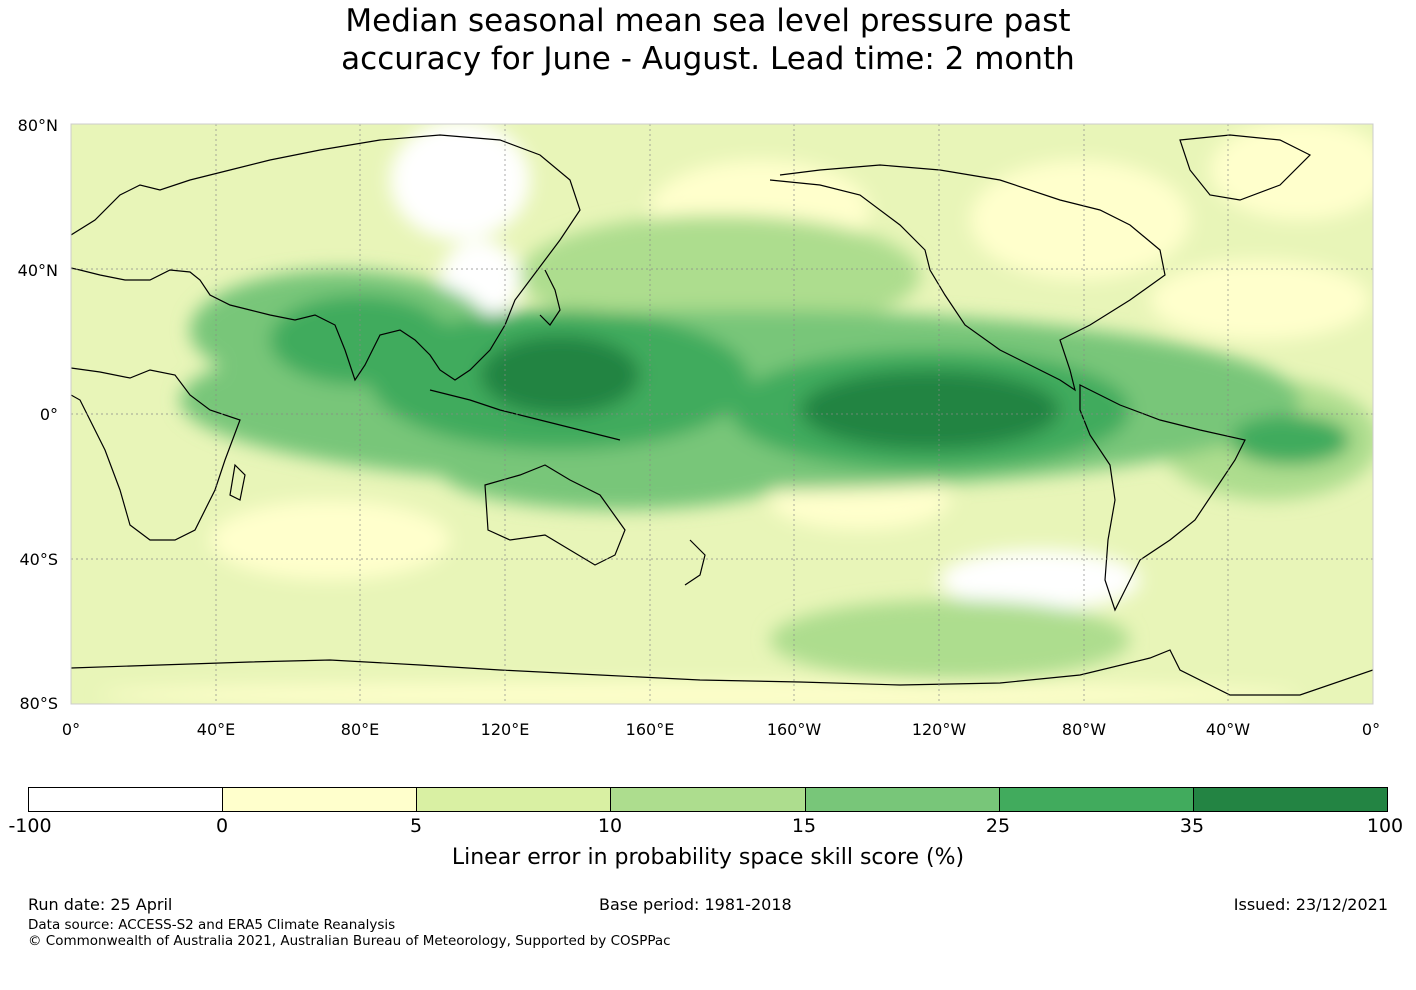 The height and width of the screenshot is (990, 1416). What do you see at coordinates (38, 559) in the screenshot?
I see `lat-label-40s: 40°S` at bounding box center [38, 559].